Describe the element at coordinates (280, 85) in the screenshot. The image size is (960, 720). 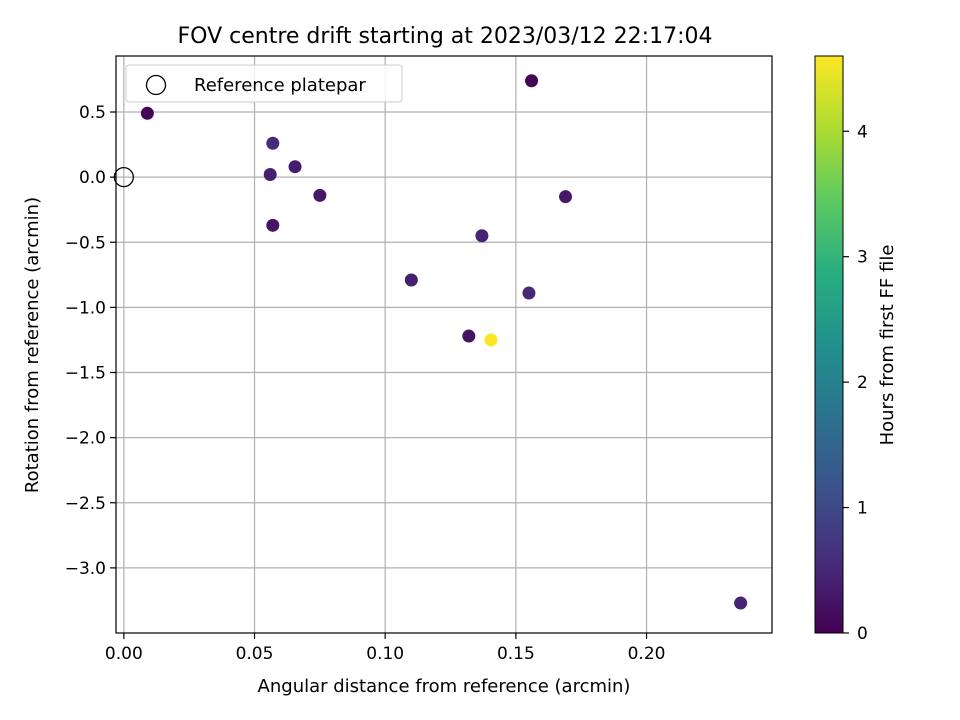
I see `legend-entry-reference: Reference platepar` at that location.